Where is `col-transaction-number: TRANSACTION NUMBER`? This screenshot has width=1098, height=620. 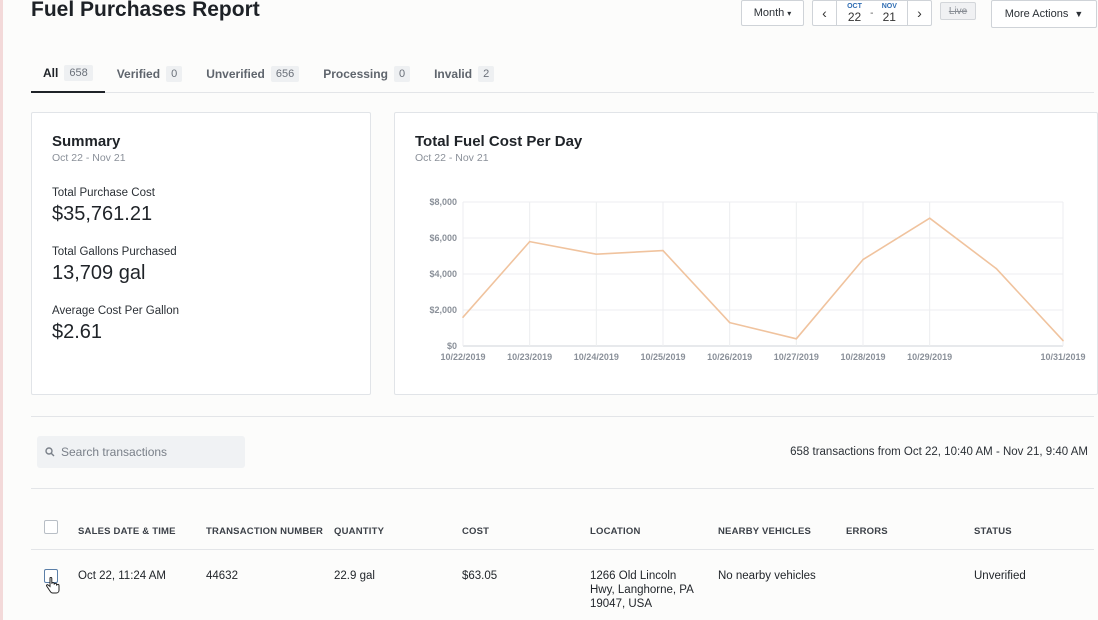
col-transaction-number: TRANSACTION NUMBER is located at coordinates (265, 531).